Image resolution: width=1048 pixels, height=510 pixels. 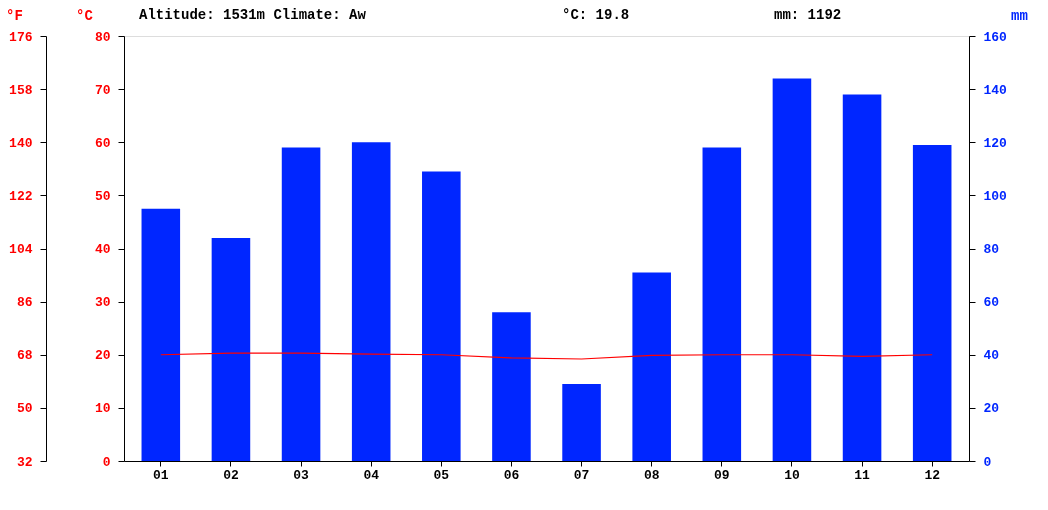 What do you see at coordinates (102, 409) in the screenshot?
I see `y-tick-label: 10` at bounding box center [102, 409].